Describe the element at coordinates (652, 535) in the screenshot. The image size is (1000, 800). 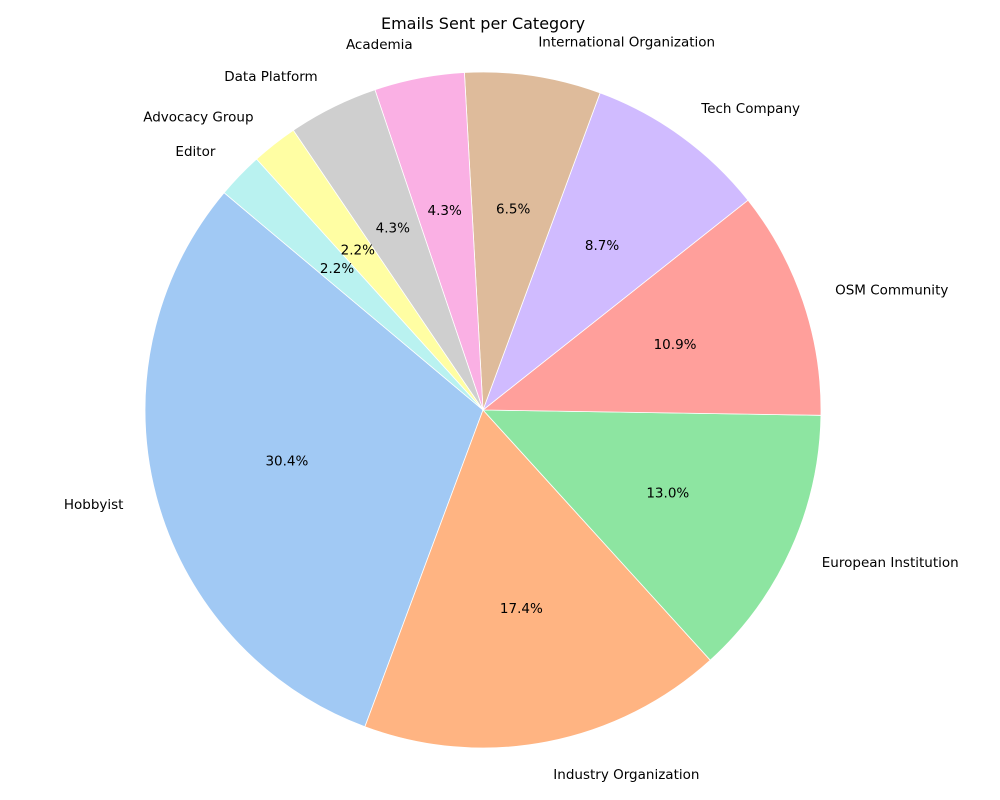
I see `slice-european-institution` at that location.